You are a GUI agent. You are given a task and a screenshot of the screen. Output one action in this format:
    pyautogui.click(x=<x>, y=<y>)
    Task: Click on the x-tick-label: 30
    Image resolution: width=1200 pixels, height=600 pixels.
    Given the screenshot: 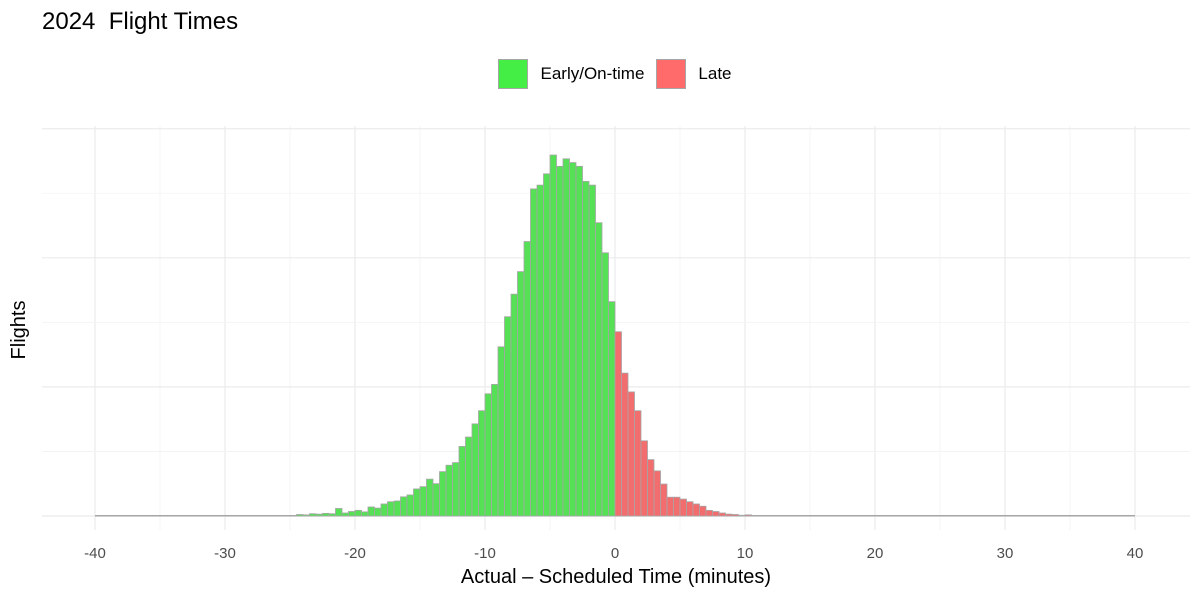 What is the action you would take?
    pyautogui.click(x=1005, y=553)
    